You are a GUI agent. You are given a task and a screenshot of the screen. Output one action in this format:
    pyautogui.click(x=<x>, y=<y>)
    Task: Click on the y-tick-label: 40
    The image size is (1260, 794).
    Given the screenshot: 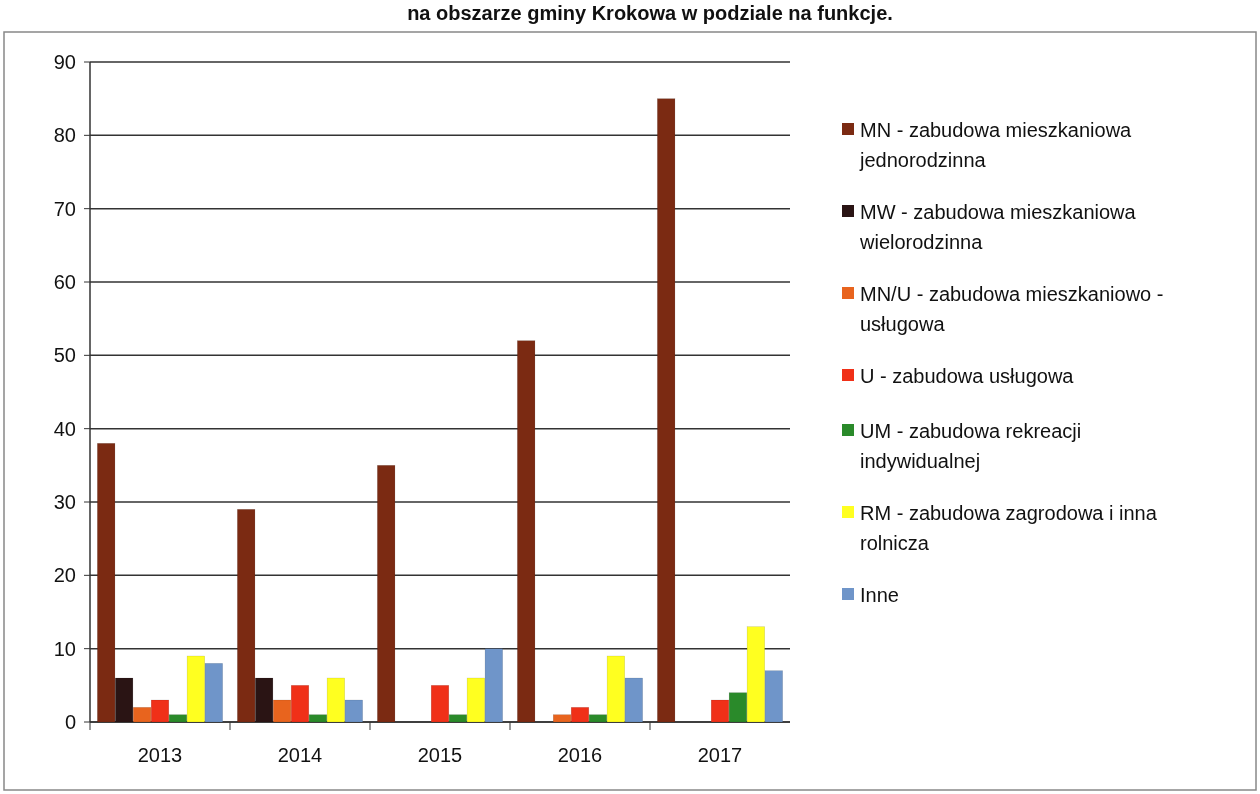 What is the action you would take?
    pyautogui.click(x=64, y=428)
    